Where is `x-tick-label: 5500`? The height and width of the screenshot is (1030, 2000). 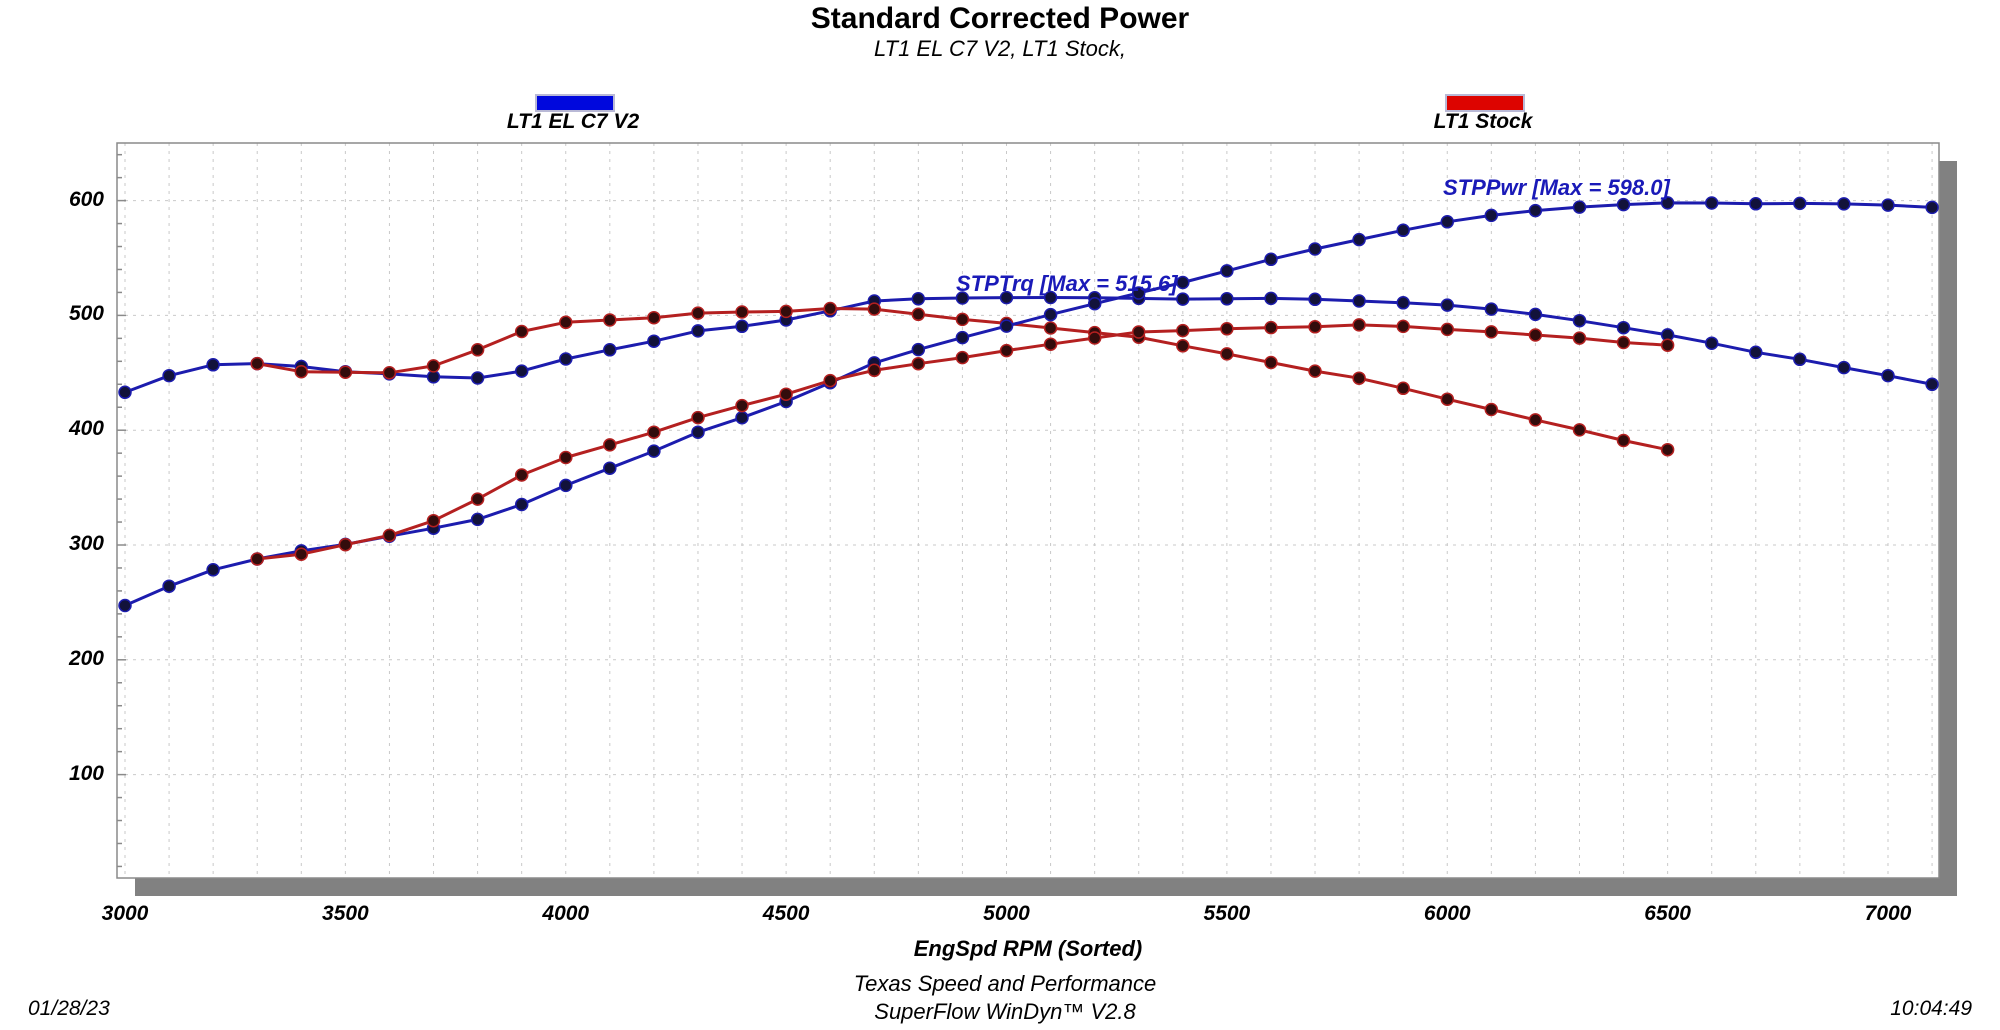
x-tick-label: 5500 is located at coordinates (1227, 913).